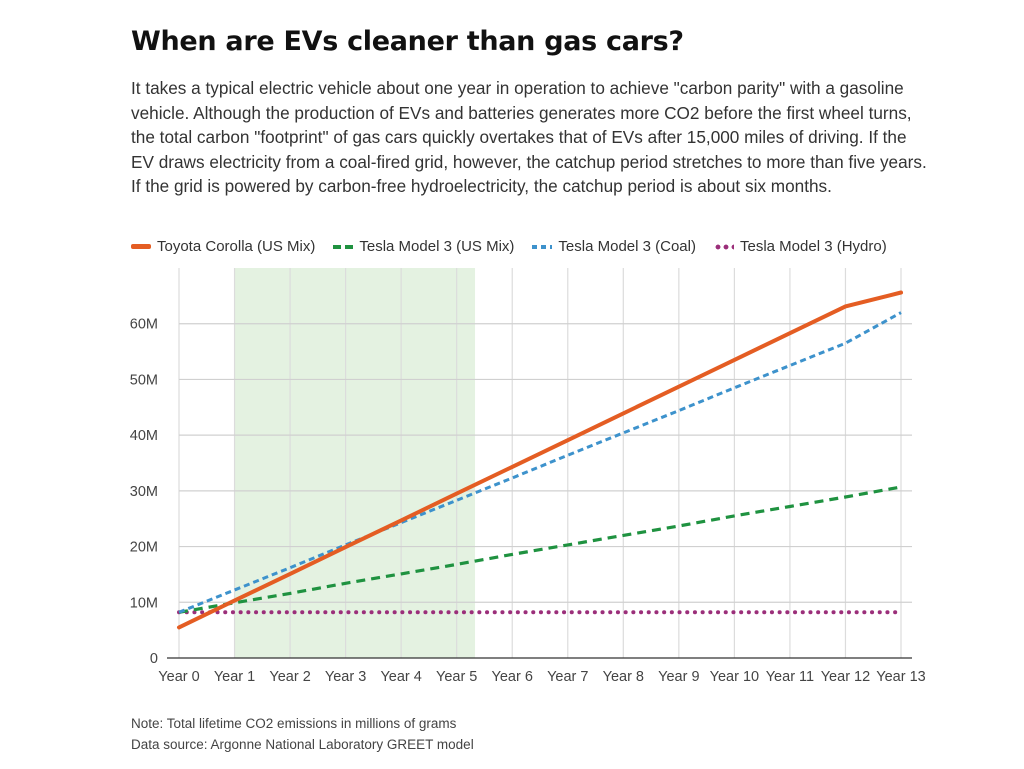  I want to click on legend-item: Tesla Model 3 (Coal), so click(614, 246).